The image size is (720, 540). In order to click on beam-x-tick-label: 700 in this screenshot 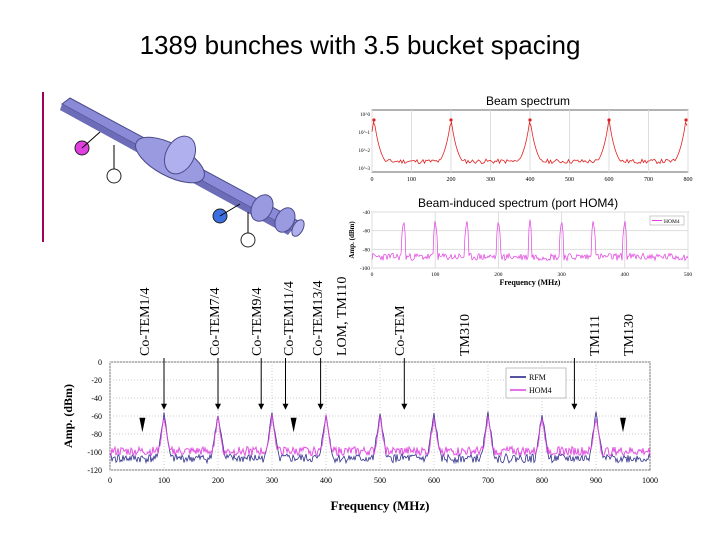, I will do `click(648, 180)`.